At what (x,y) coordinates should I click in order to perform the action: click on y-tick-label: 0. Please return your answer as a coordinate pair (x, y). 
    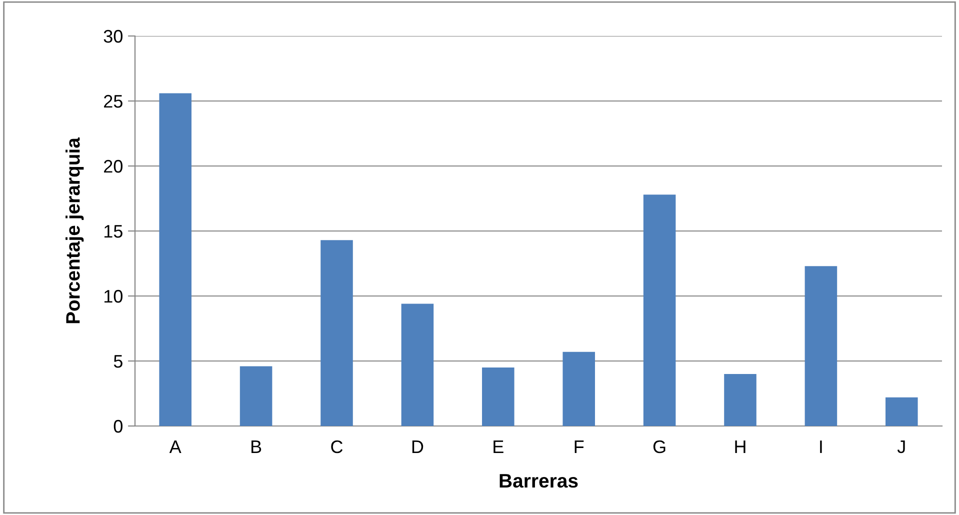
    Looking at the image, I should click on (118, 426).